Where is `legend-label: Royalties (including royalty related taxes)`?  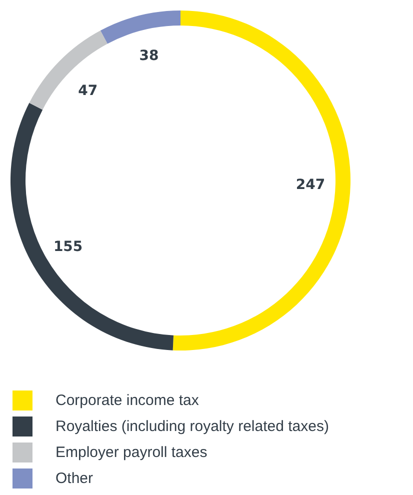 legend-label: Royalties (including royalty related taxes) is located at coordinates (192, 426).